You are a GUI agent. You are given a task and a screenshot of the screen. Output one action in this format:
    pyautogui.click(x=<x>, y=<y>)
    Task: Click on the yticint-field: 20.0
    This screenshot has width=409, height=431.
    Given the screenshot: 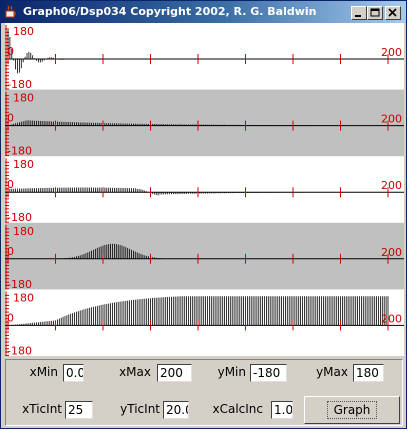 What is the action you would take?
    pyautogui.click(x=176, y=410)
    